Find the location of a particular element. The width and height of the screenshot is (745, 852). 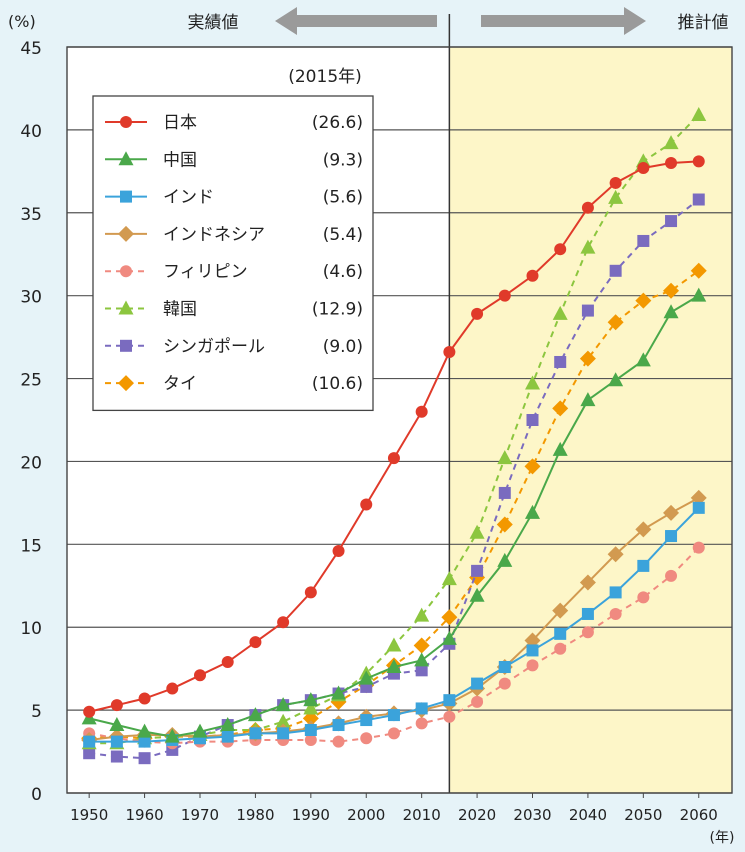

legend-year-label: (2015年) is located at coordinates (325, 77).